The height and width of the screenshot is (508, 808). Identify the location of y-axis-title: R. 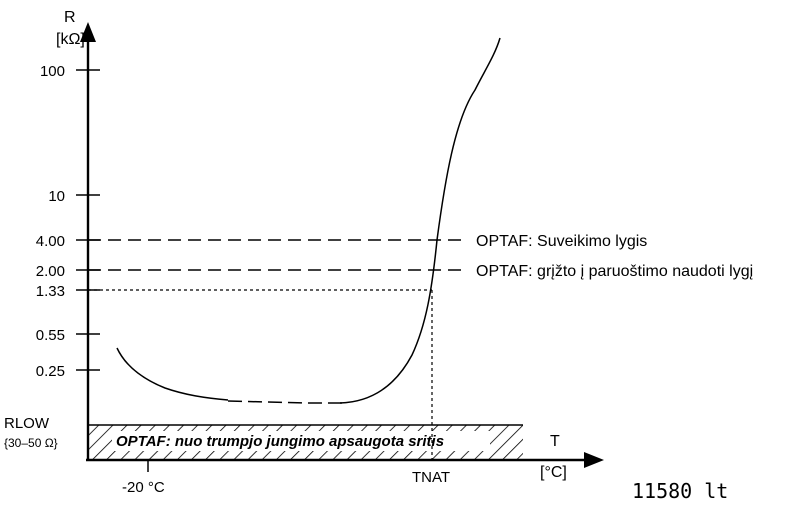
(70, 17).